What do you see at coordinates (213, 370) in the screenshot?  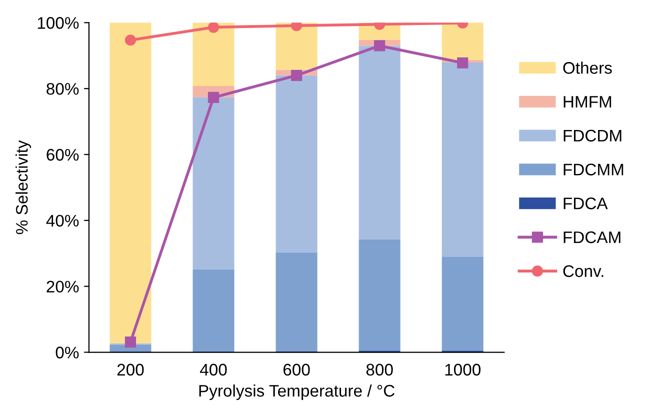 I see `x-tick-label: 400` at bounding box center [213, 370].